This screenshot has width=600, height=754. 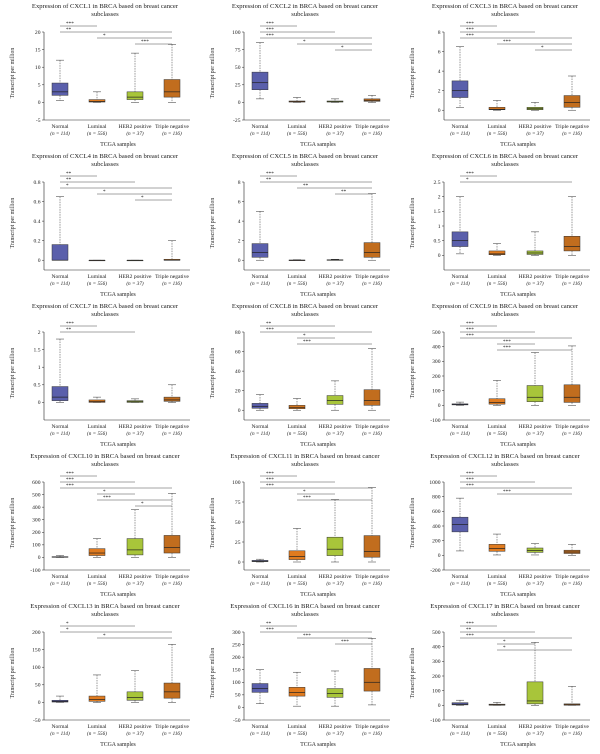 I want to click on y-tick-label: 10, so click(x=38, y=68).